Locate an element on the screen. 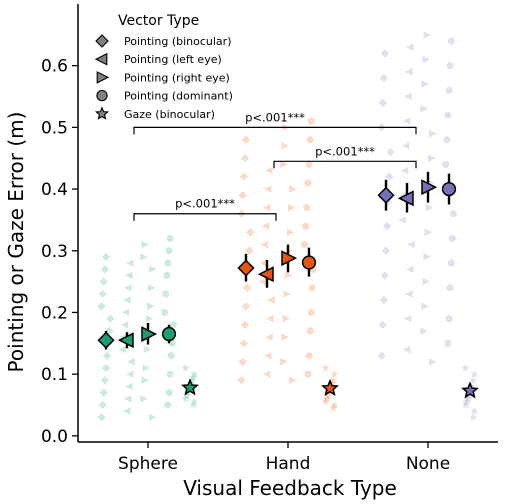 Image resolution: width=505 pixels, height=504 pixels. significance-label: p<.001*** is located at coordinates (275, 117).